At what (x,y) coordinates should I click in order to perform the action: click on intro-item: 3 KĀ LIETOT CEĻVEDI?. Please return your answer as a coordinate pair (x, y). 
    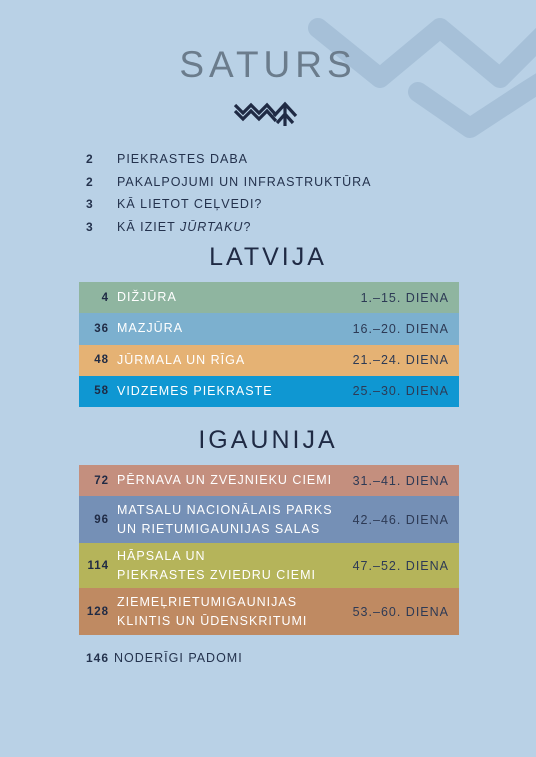
    Looking at the image, I should click on (229, 204).